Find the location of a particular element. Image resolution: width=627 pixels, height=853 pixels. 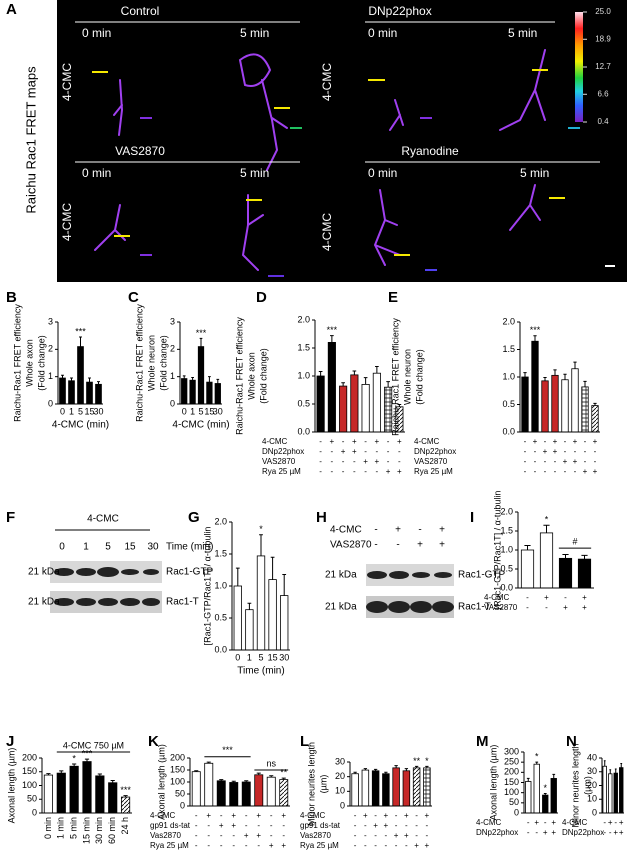

y-tick-label: 2.0 is located at coordinates (220, 521).